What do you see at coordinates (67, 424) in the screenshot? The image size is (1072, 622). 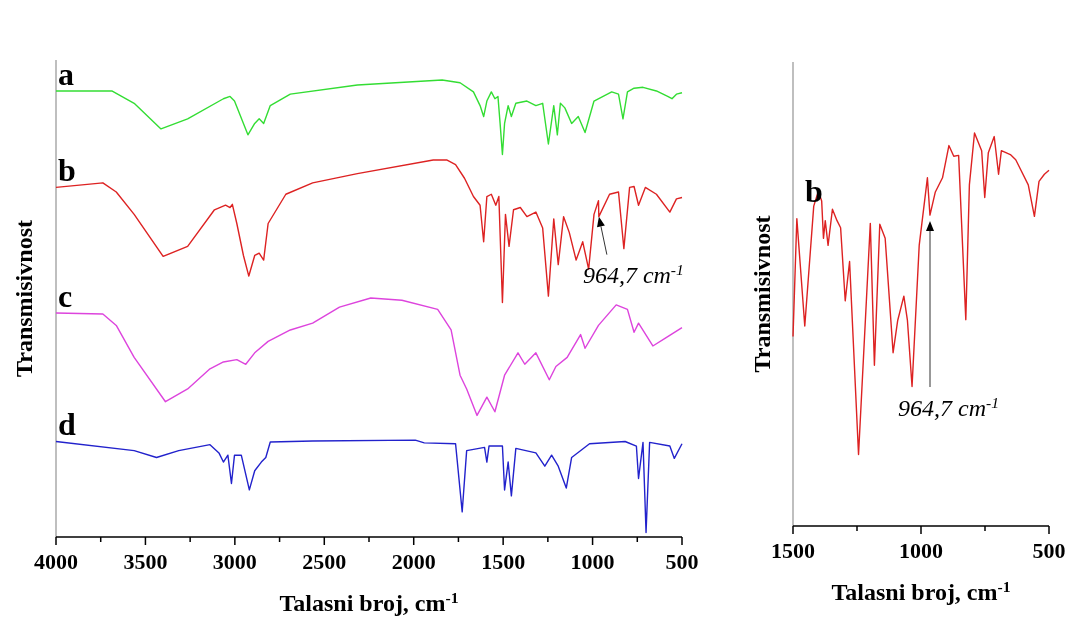 I see `series-label: d` at bounding box center [67, 424].